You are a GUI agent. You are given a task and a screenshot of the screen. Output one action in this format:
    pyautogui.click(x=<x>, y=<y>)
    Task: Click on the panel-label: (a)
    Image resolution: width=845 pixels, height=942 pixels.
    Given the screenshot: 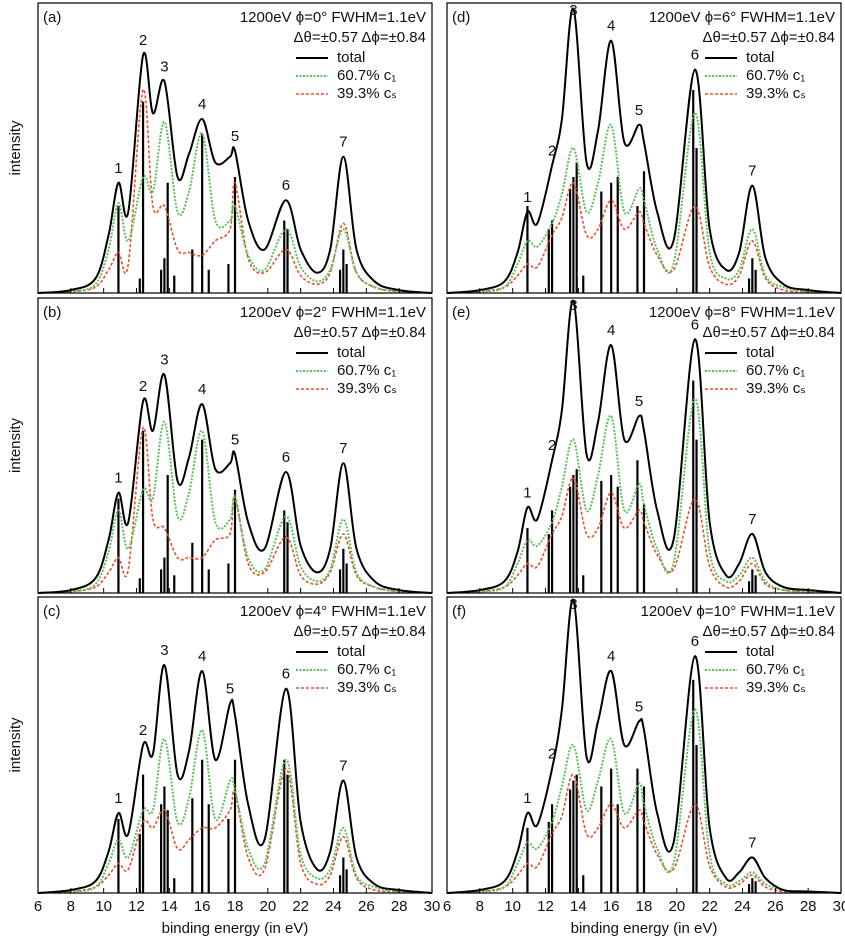 What is the action you would take?
    pyautogui.click(x=52, y=17)
    